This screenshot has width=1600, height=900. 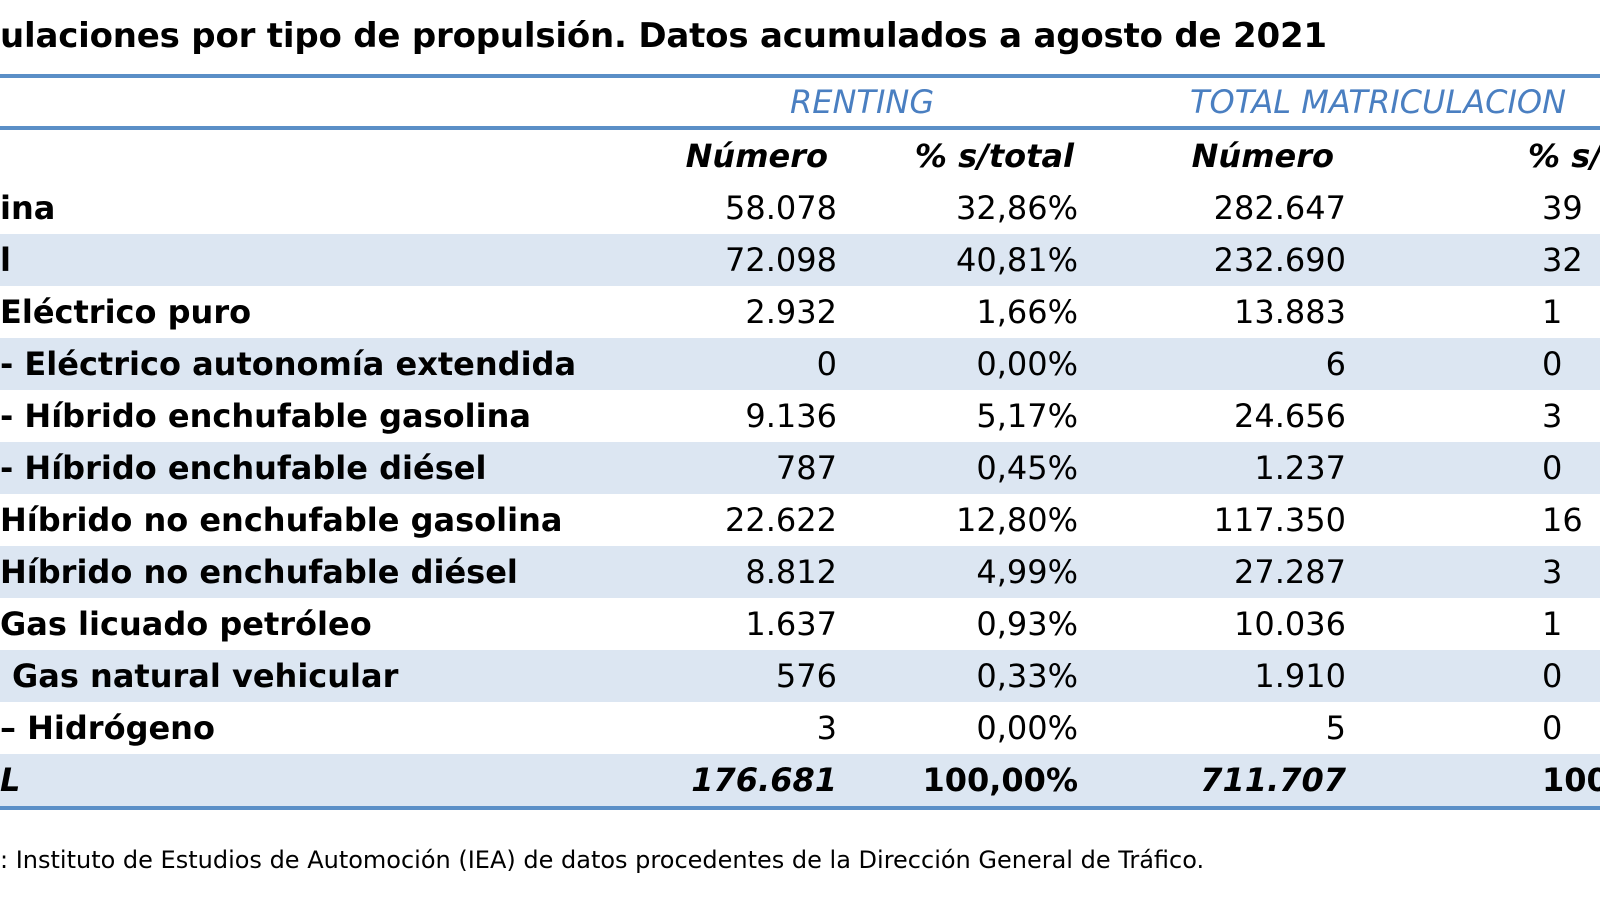 I want to click on renting-pct: 0,33%, so click(x=1027, y=676).